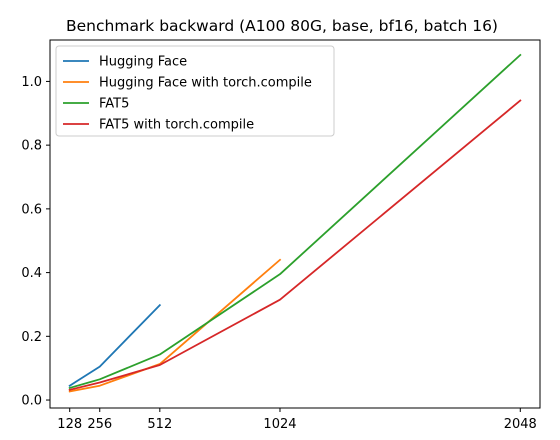  Describe the element at coordinates (297, 420) in the screenshot. I see `x-axis: 128 256 512 1024 2048` at that location.